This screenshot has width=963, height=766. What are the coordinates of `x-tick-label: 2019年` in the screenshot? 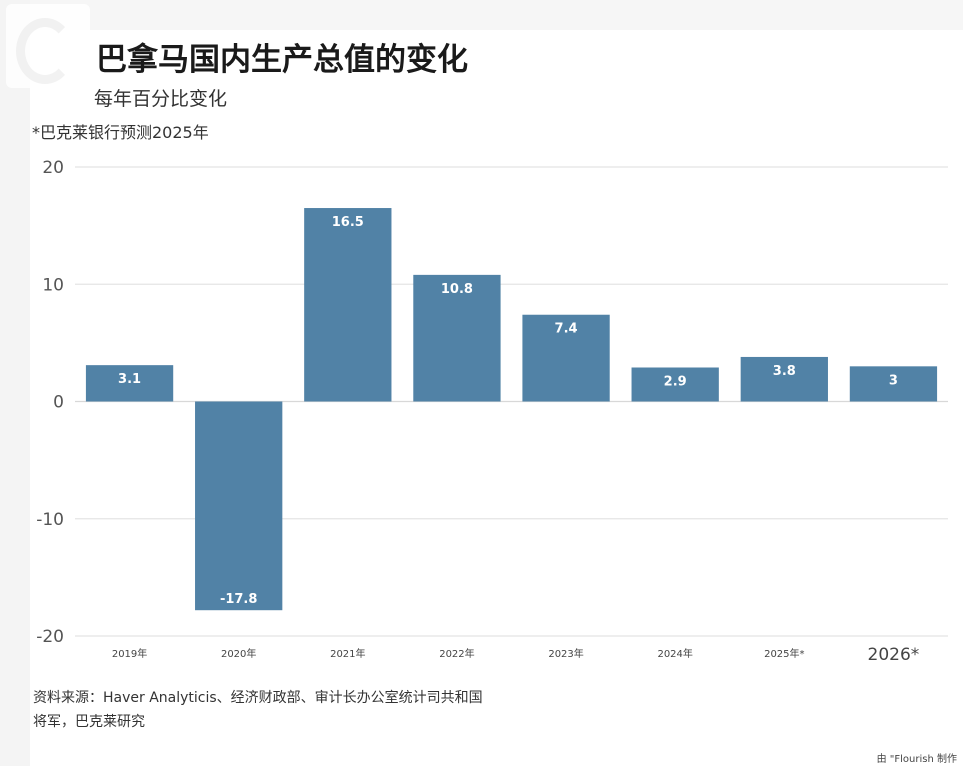 It's located at (129, 653).